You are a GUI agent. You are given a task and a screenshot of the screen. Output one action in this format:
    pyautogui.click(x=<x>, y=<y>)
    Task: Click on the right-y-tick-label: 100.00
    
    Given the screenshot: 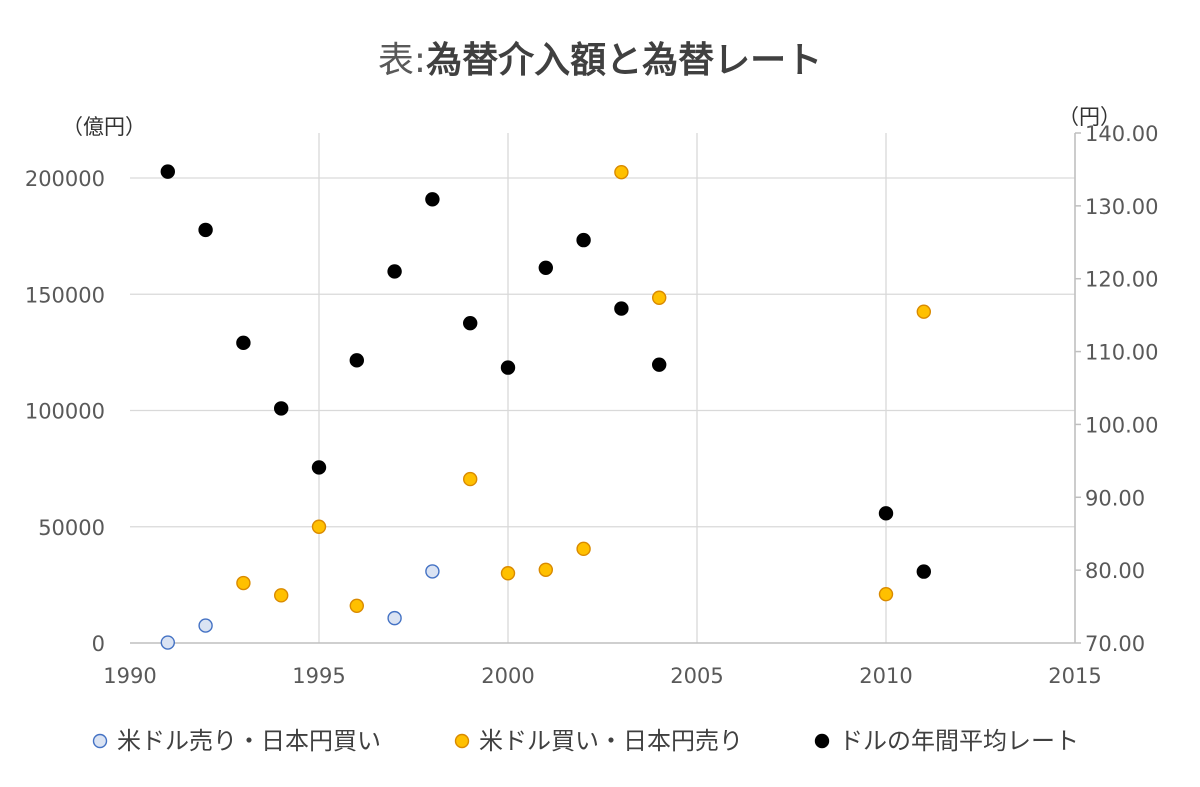 What is the action you would take?
    pyautogui.click(x=1121, y=425)
    